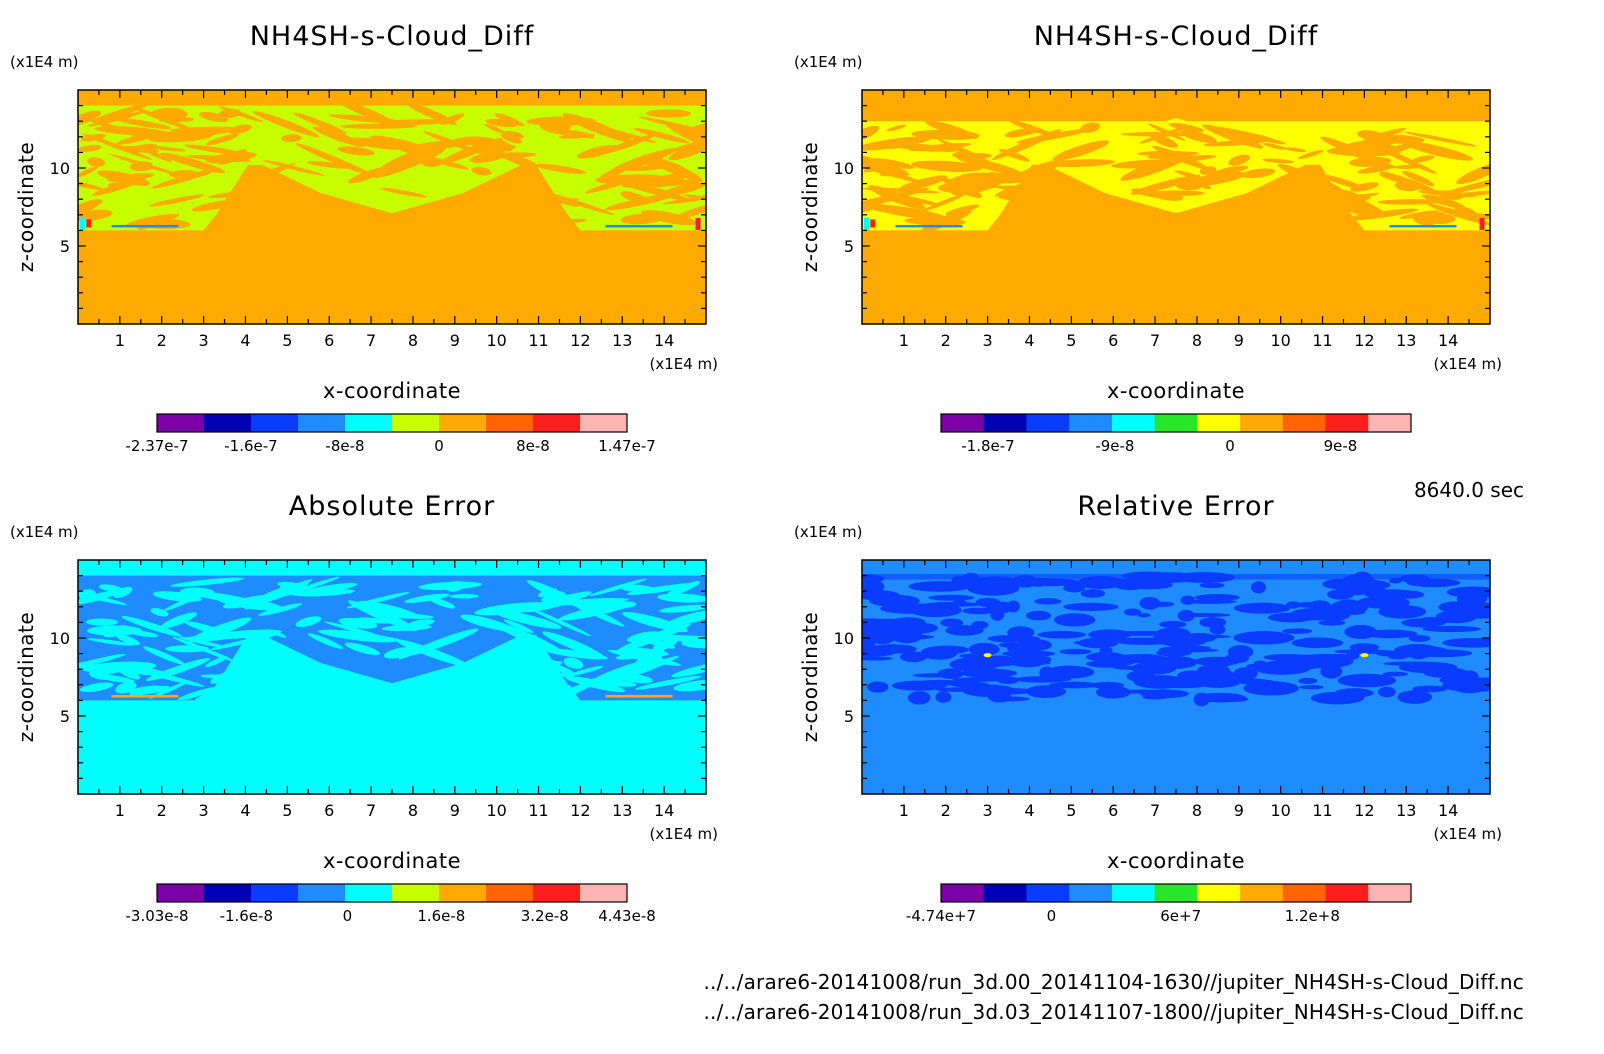 The height and width of the screenshot is (1054, 1604). What do you see at coordinates (849, 716) in the screenshot?
I see `y-tick-label: 5` at bounding box center [849, 716].